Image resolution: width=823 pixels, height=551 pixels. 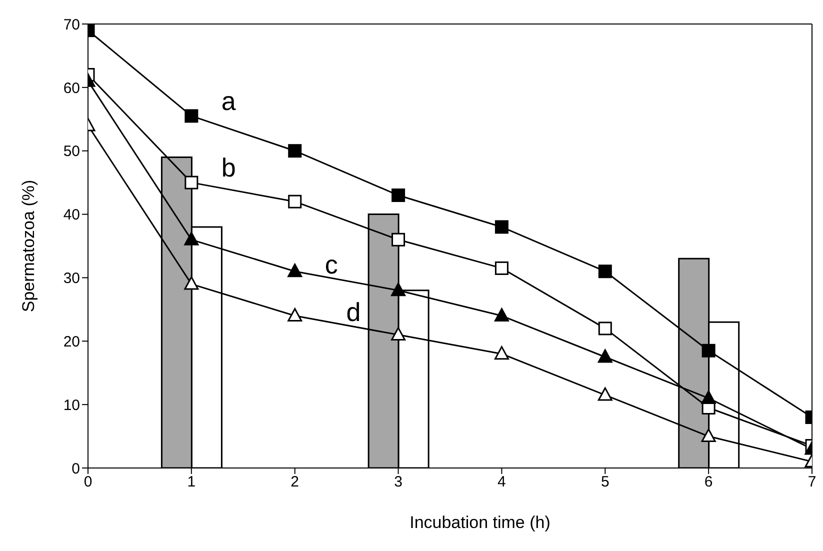 What do you see at coordinates (398, 482) in the screenshot?
I see `x-tick-label: 3` at bounding box center [398, 482].